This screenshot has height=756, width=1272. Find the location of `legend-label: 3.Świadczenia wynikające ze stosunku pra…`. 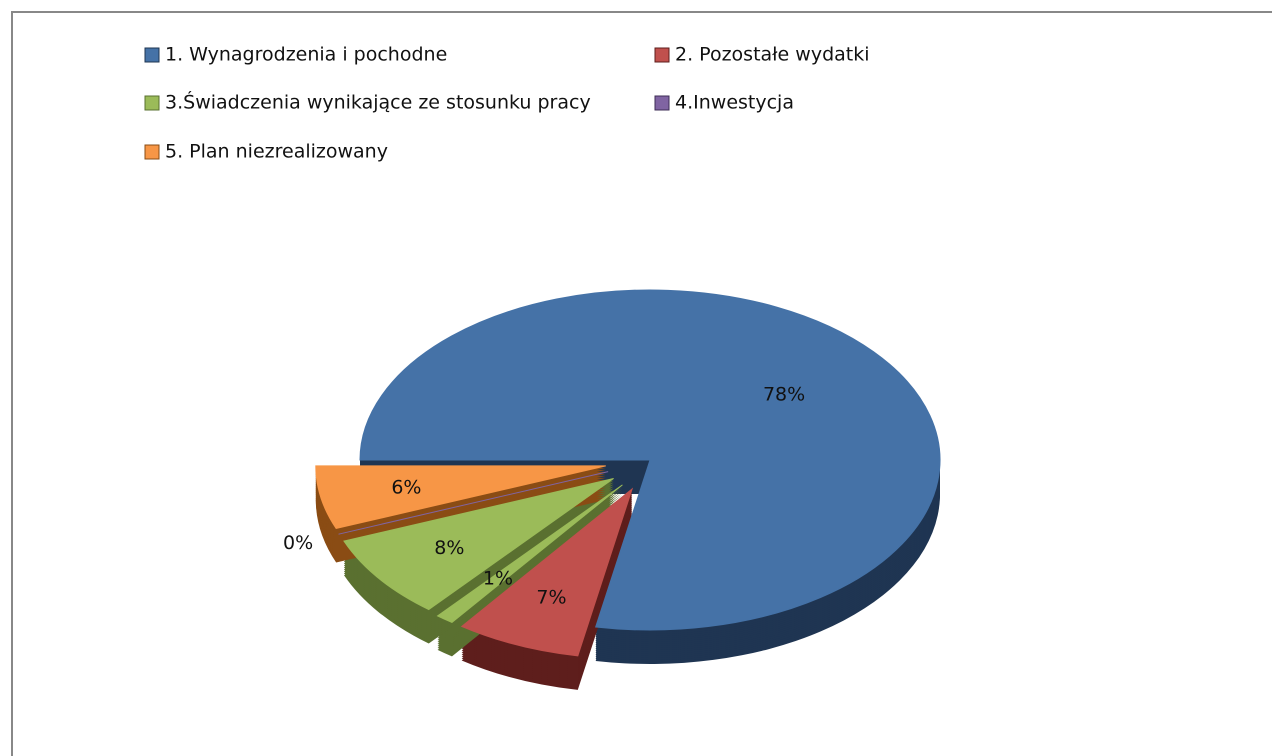

legend-label: 3.Świadczenia wynikające ze stosunku pra… is located at coordinates (378, 102).